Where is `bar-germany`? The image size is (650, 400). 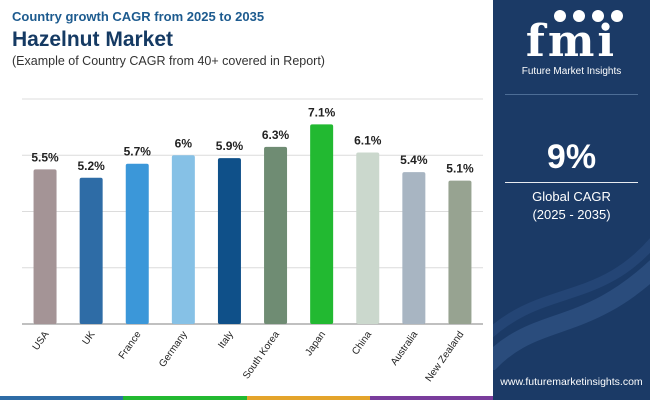
bar-germany is located at coordinates (183, 239).